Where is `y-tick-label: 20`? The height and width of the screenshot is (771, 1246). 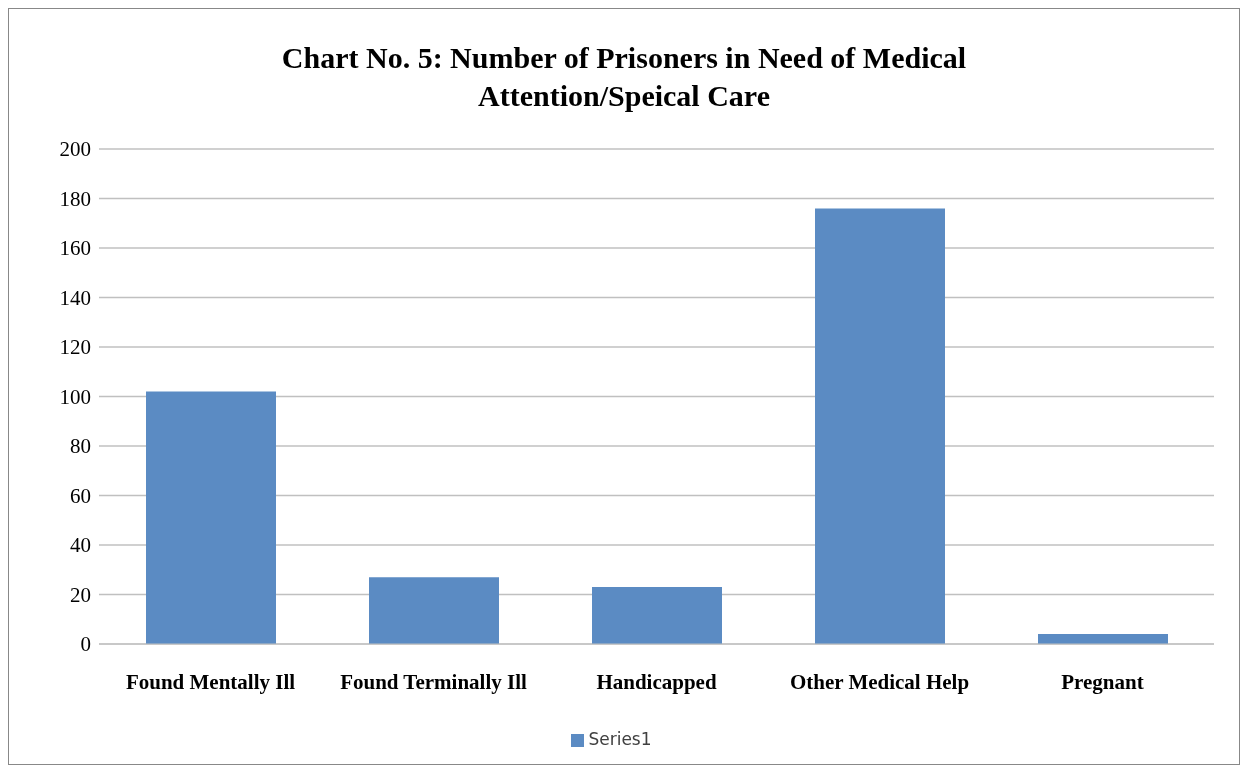
y-tick-label: 20 is located at coordinates (80, 594).